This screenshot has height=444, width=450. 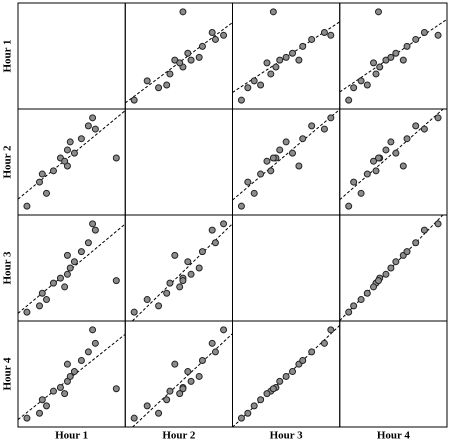 I want to click on row-label: Hour 1, so click(x=8, y=55).